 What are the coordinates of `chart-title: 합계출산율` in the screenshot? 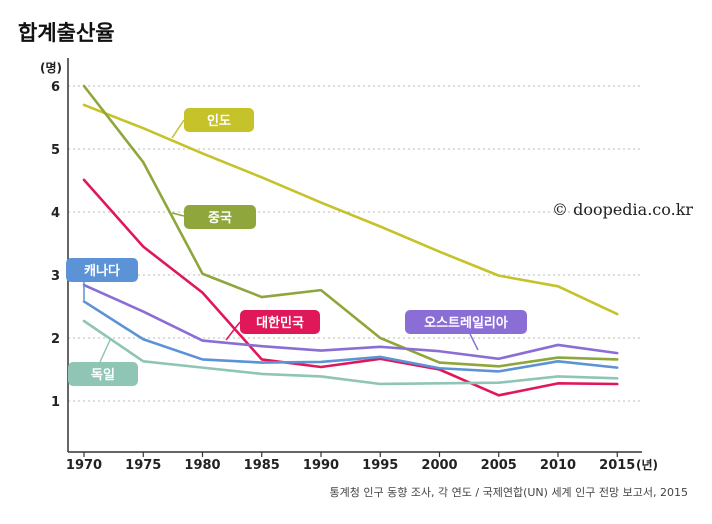 It's located at (66, 33).